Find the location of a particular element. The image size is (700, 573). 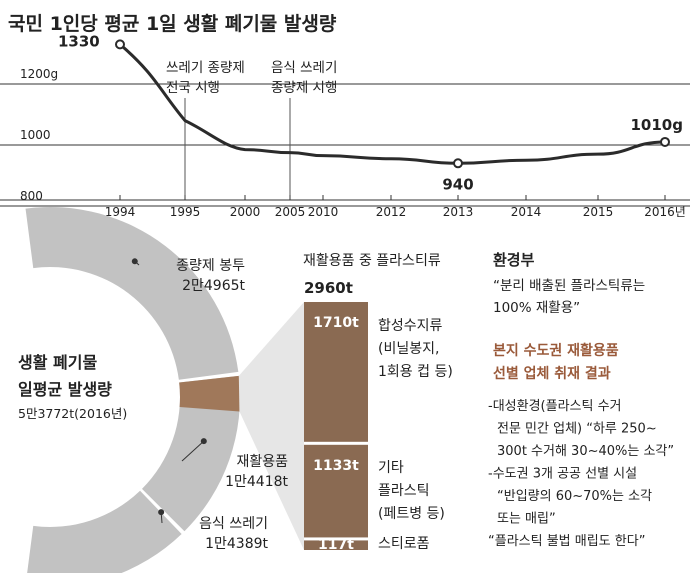

ministry-quote: “분리 배출된 플라스틱류는 100% 재활용” is located at coordinates (569, 297).